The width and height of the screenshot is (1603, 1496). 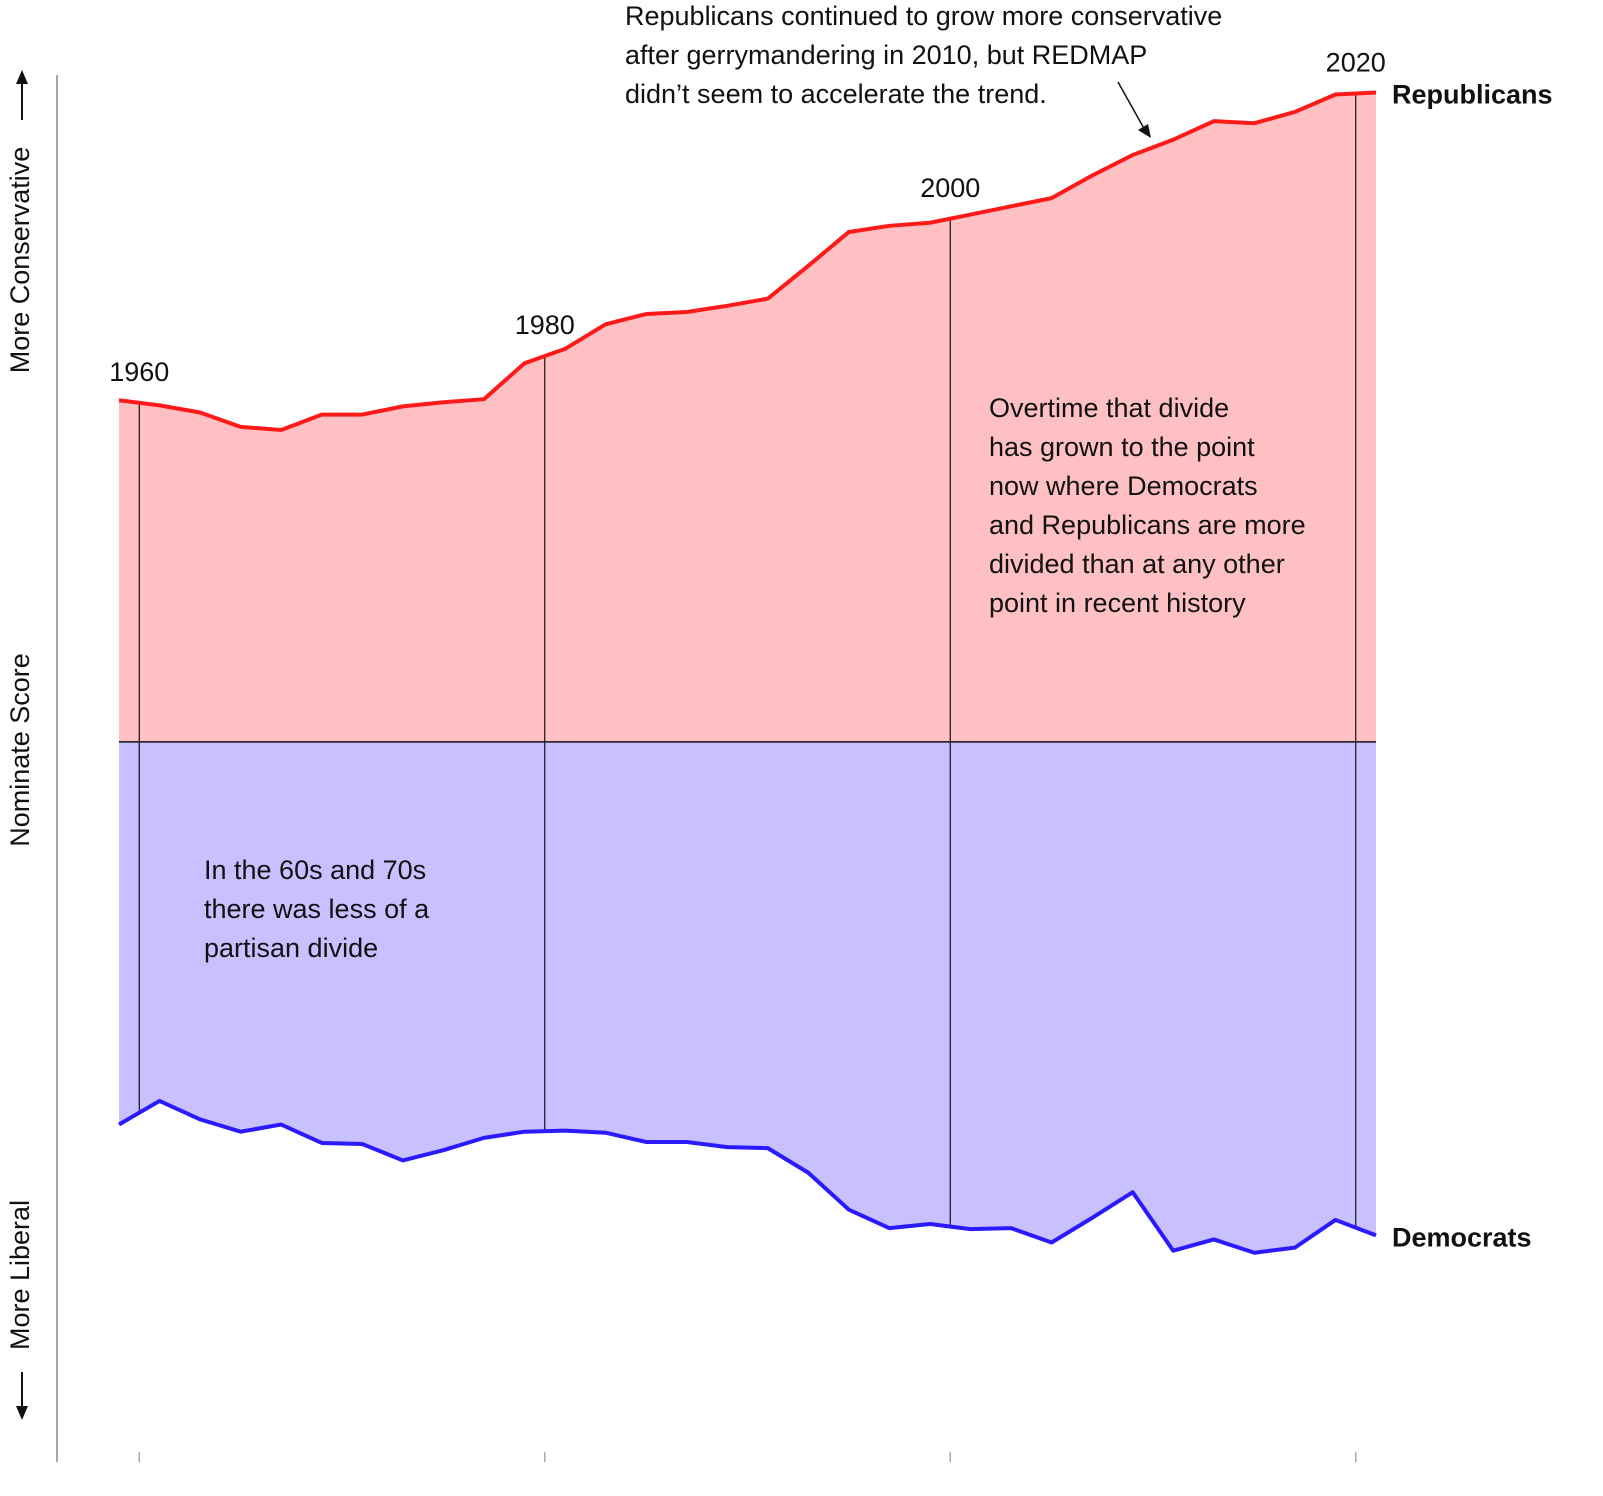 I want to click on y-axis-label: Nominate Score, so click(x=20, y=750).